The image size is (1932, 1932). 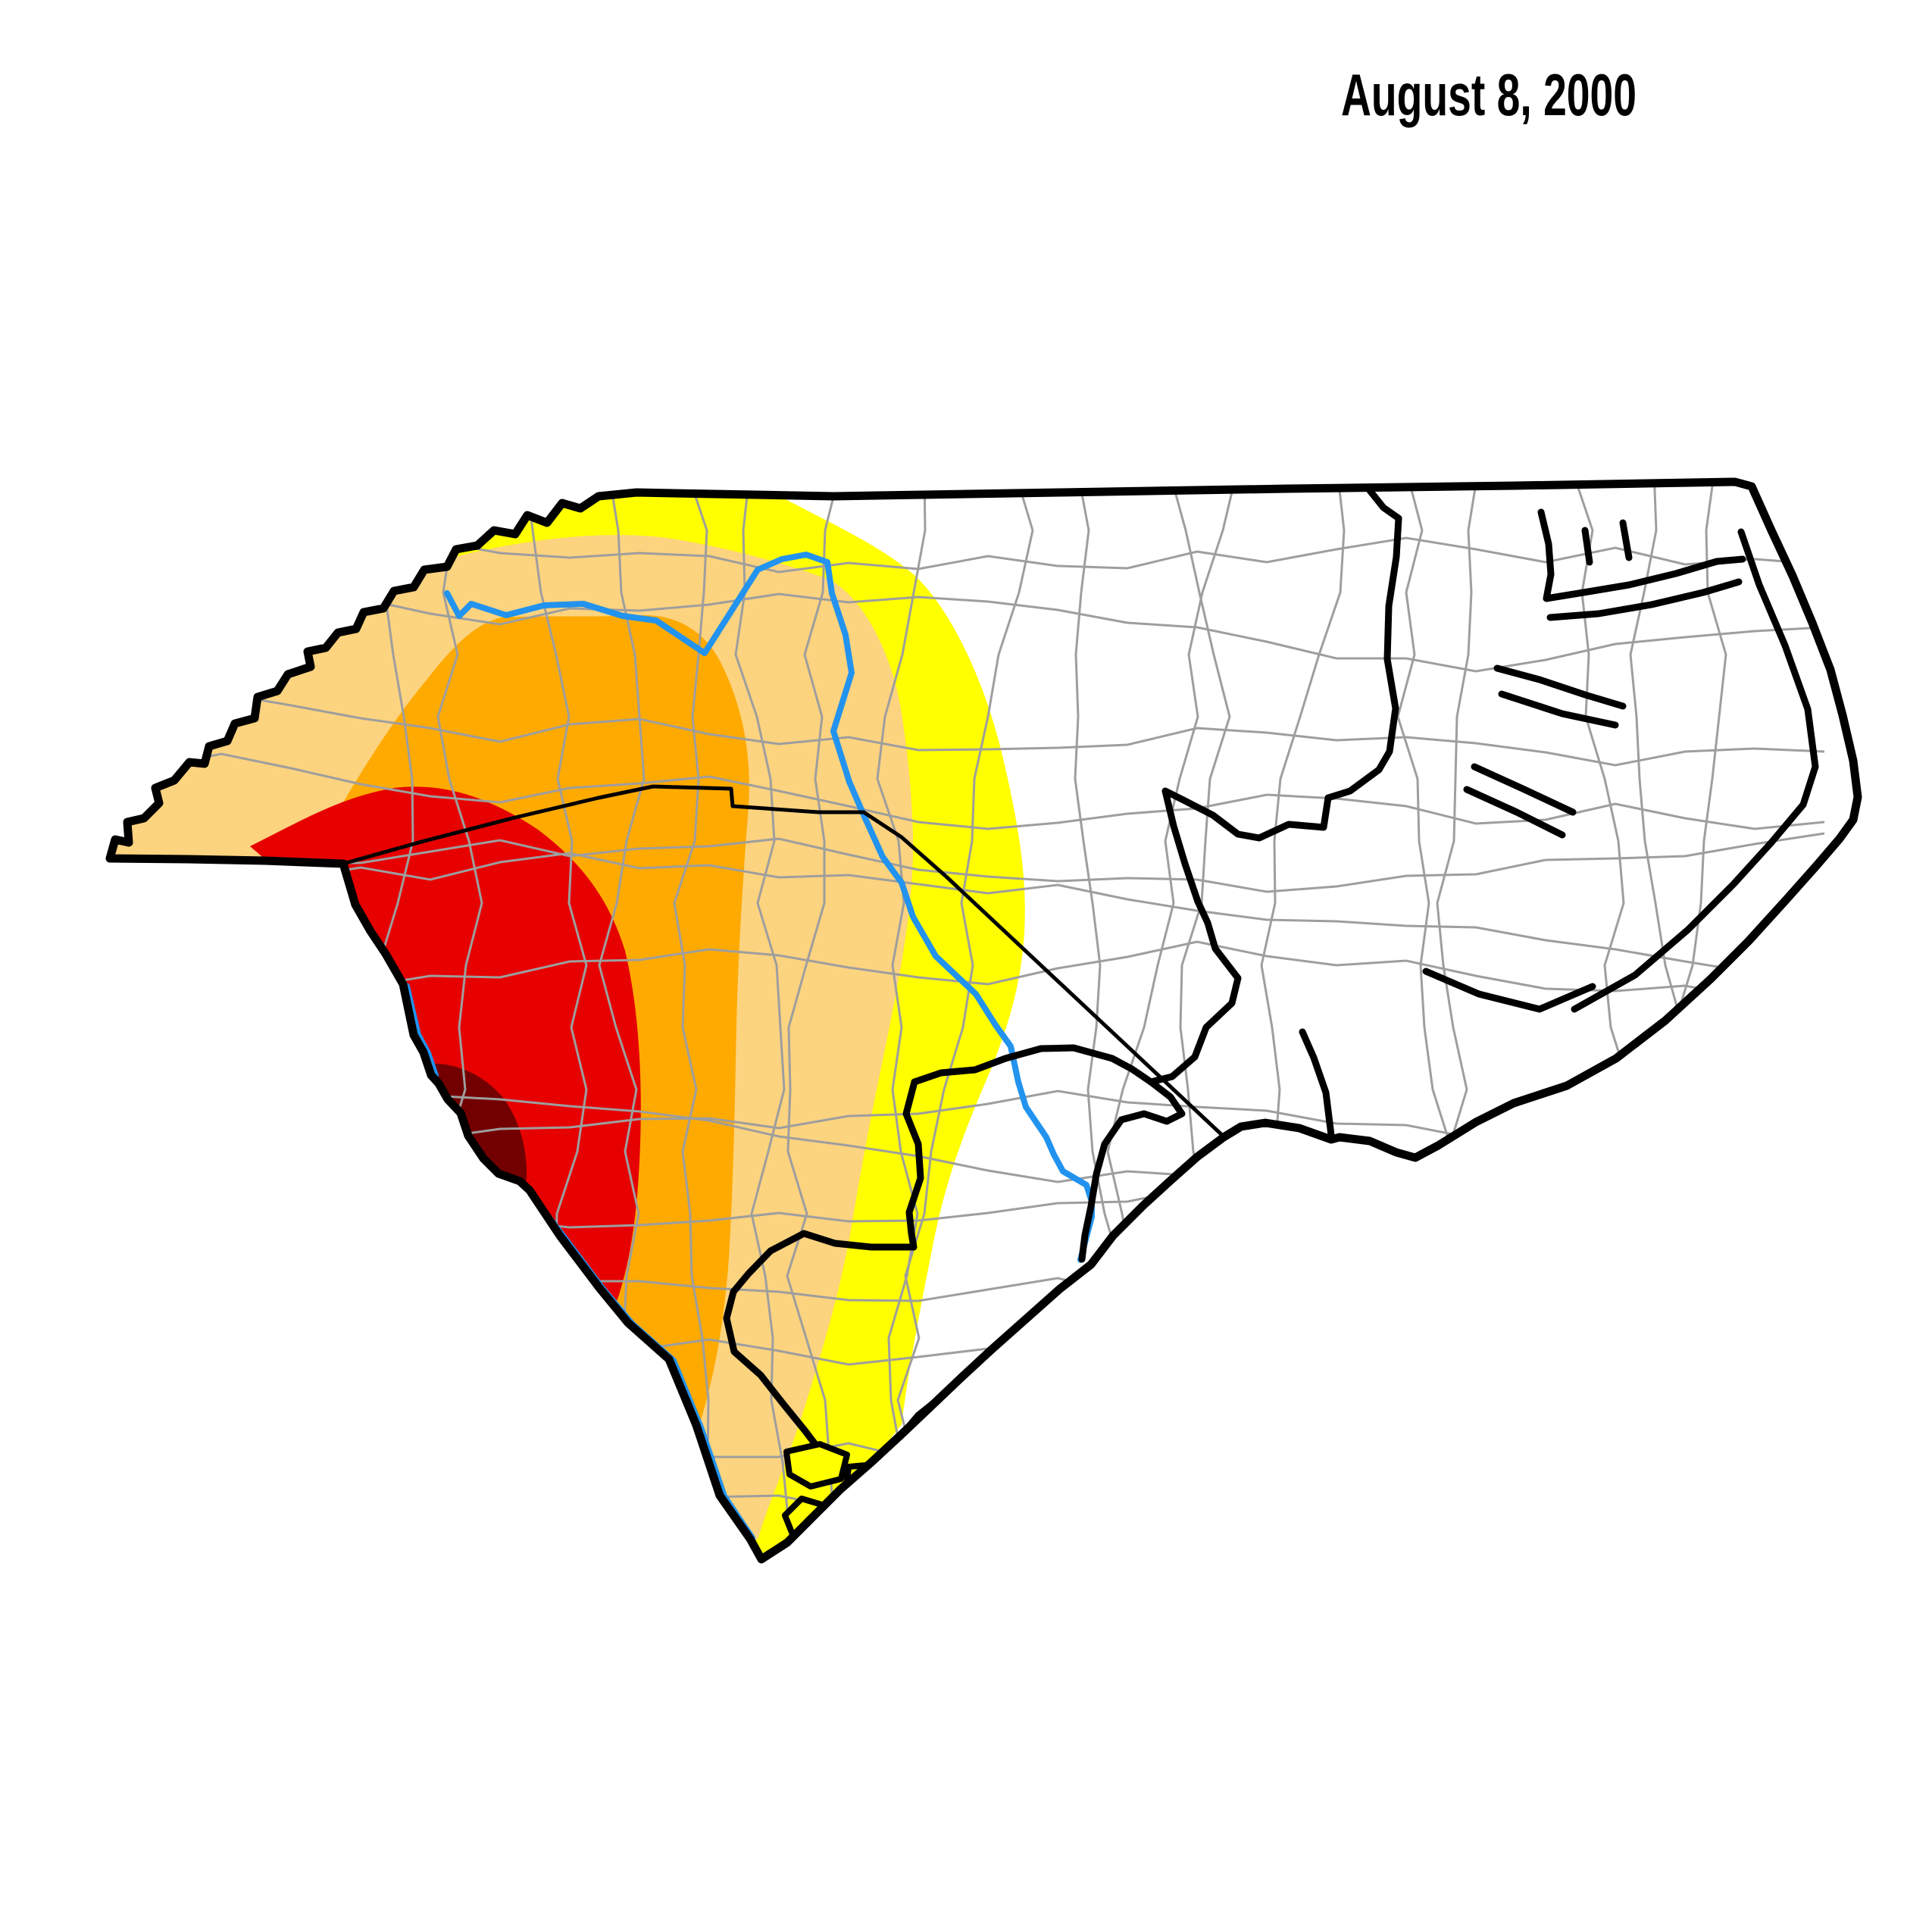 What do you see at coordinates (1033, 1065) in the screenshot?
I see `pee-dee-fork-line` at bounding box center [1033, 1065].